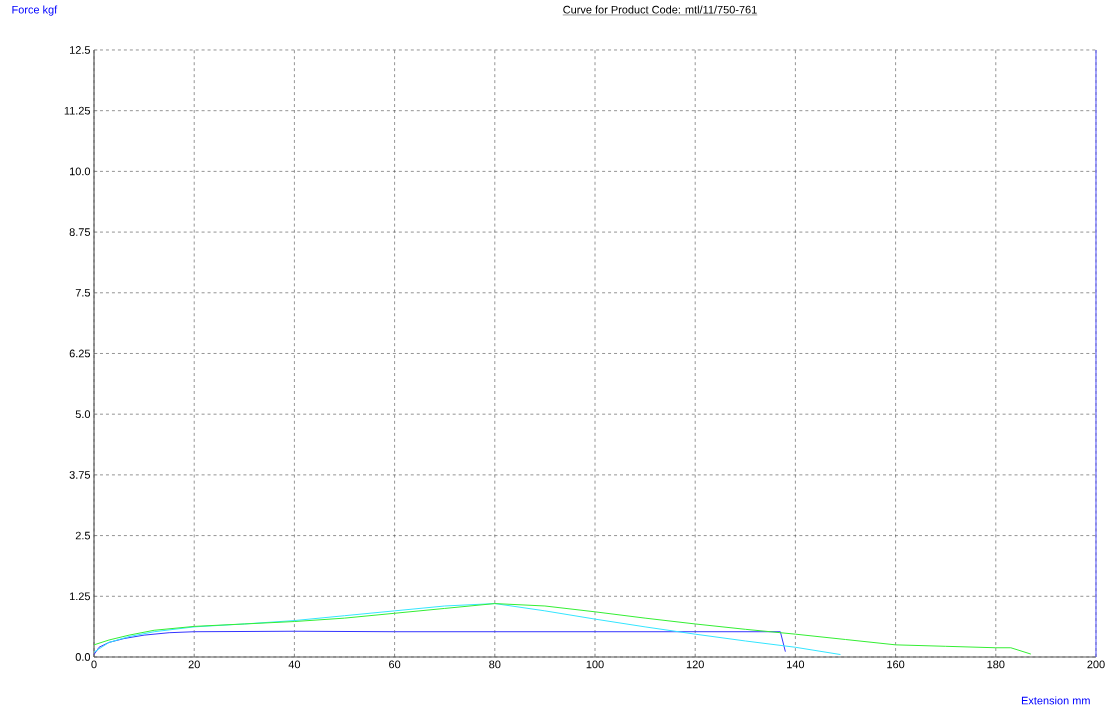 This screenshot has height=710, width=1120. What do you see at coordinates (80, 50) in the screenshot?
I see `y-tick-label: 12.5` at bounding box center [80, 50].